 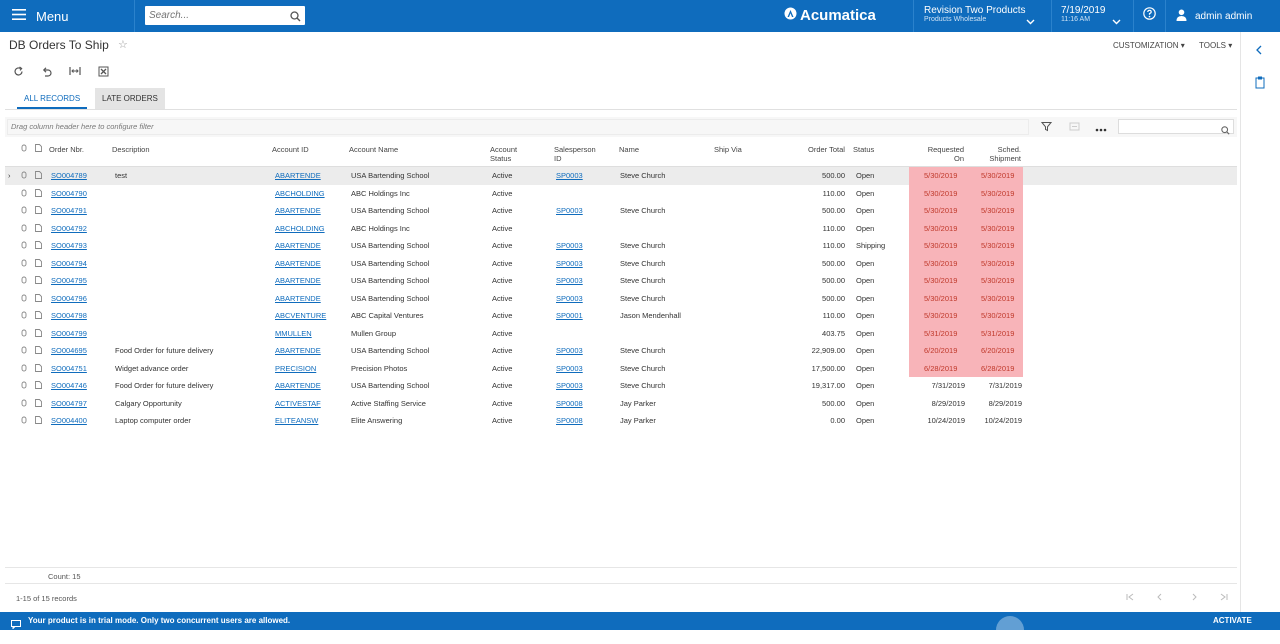 What do you see at coordinates (67, 16) in the screenshot?
I see `menu-button: Menu` at bounding box center [67, 16].